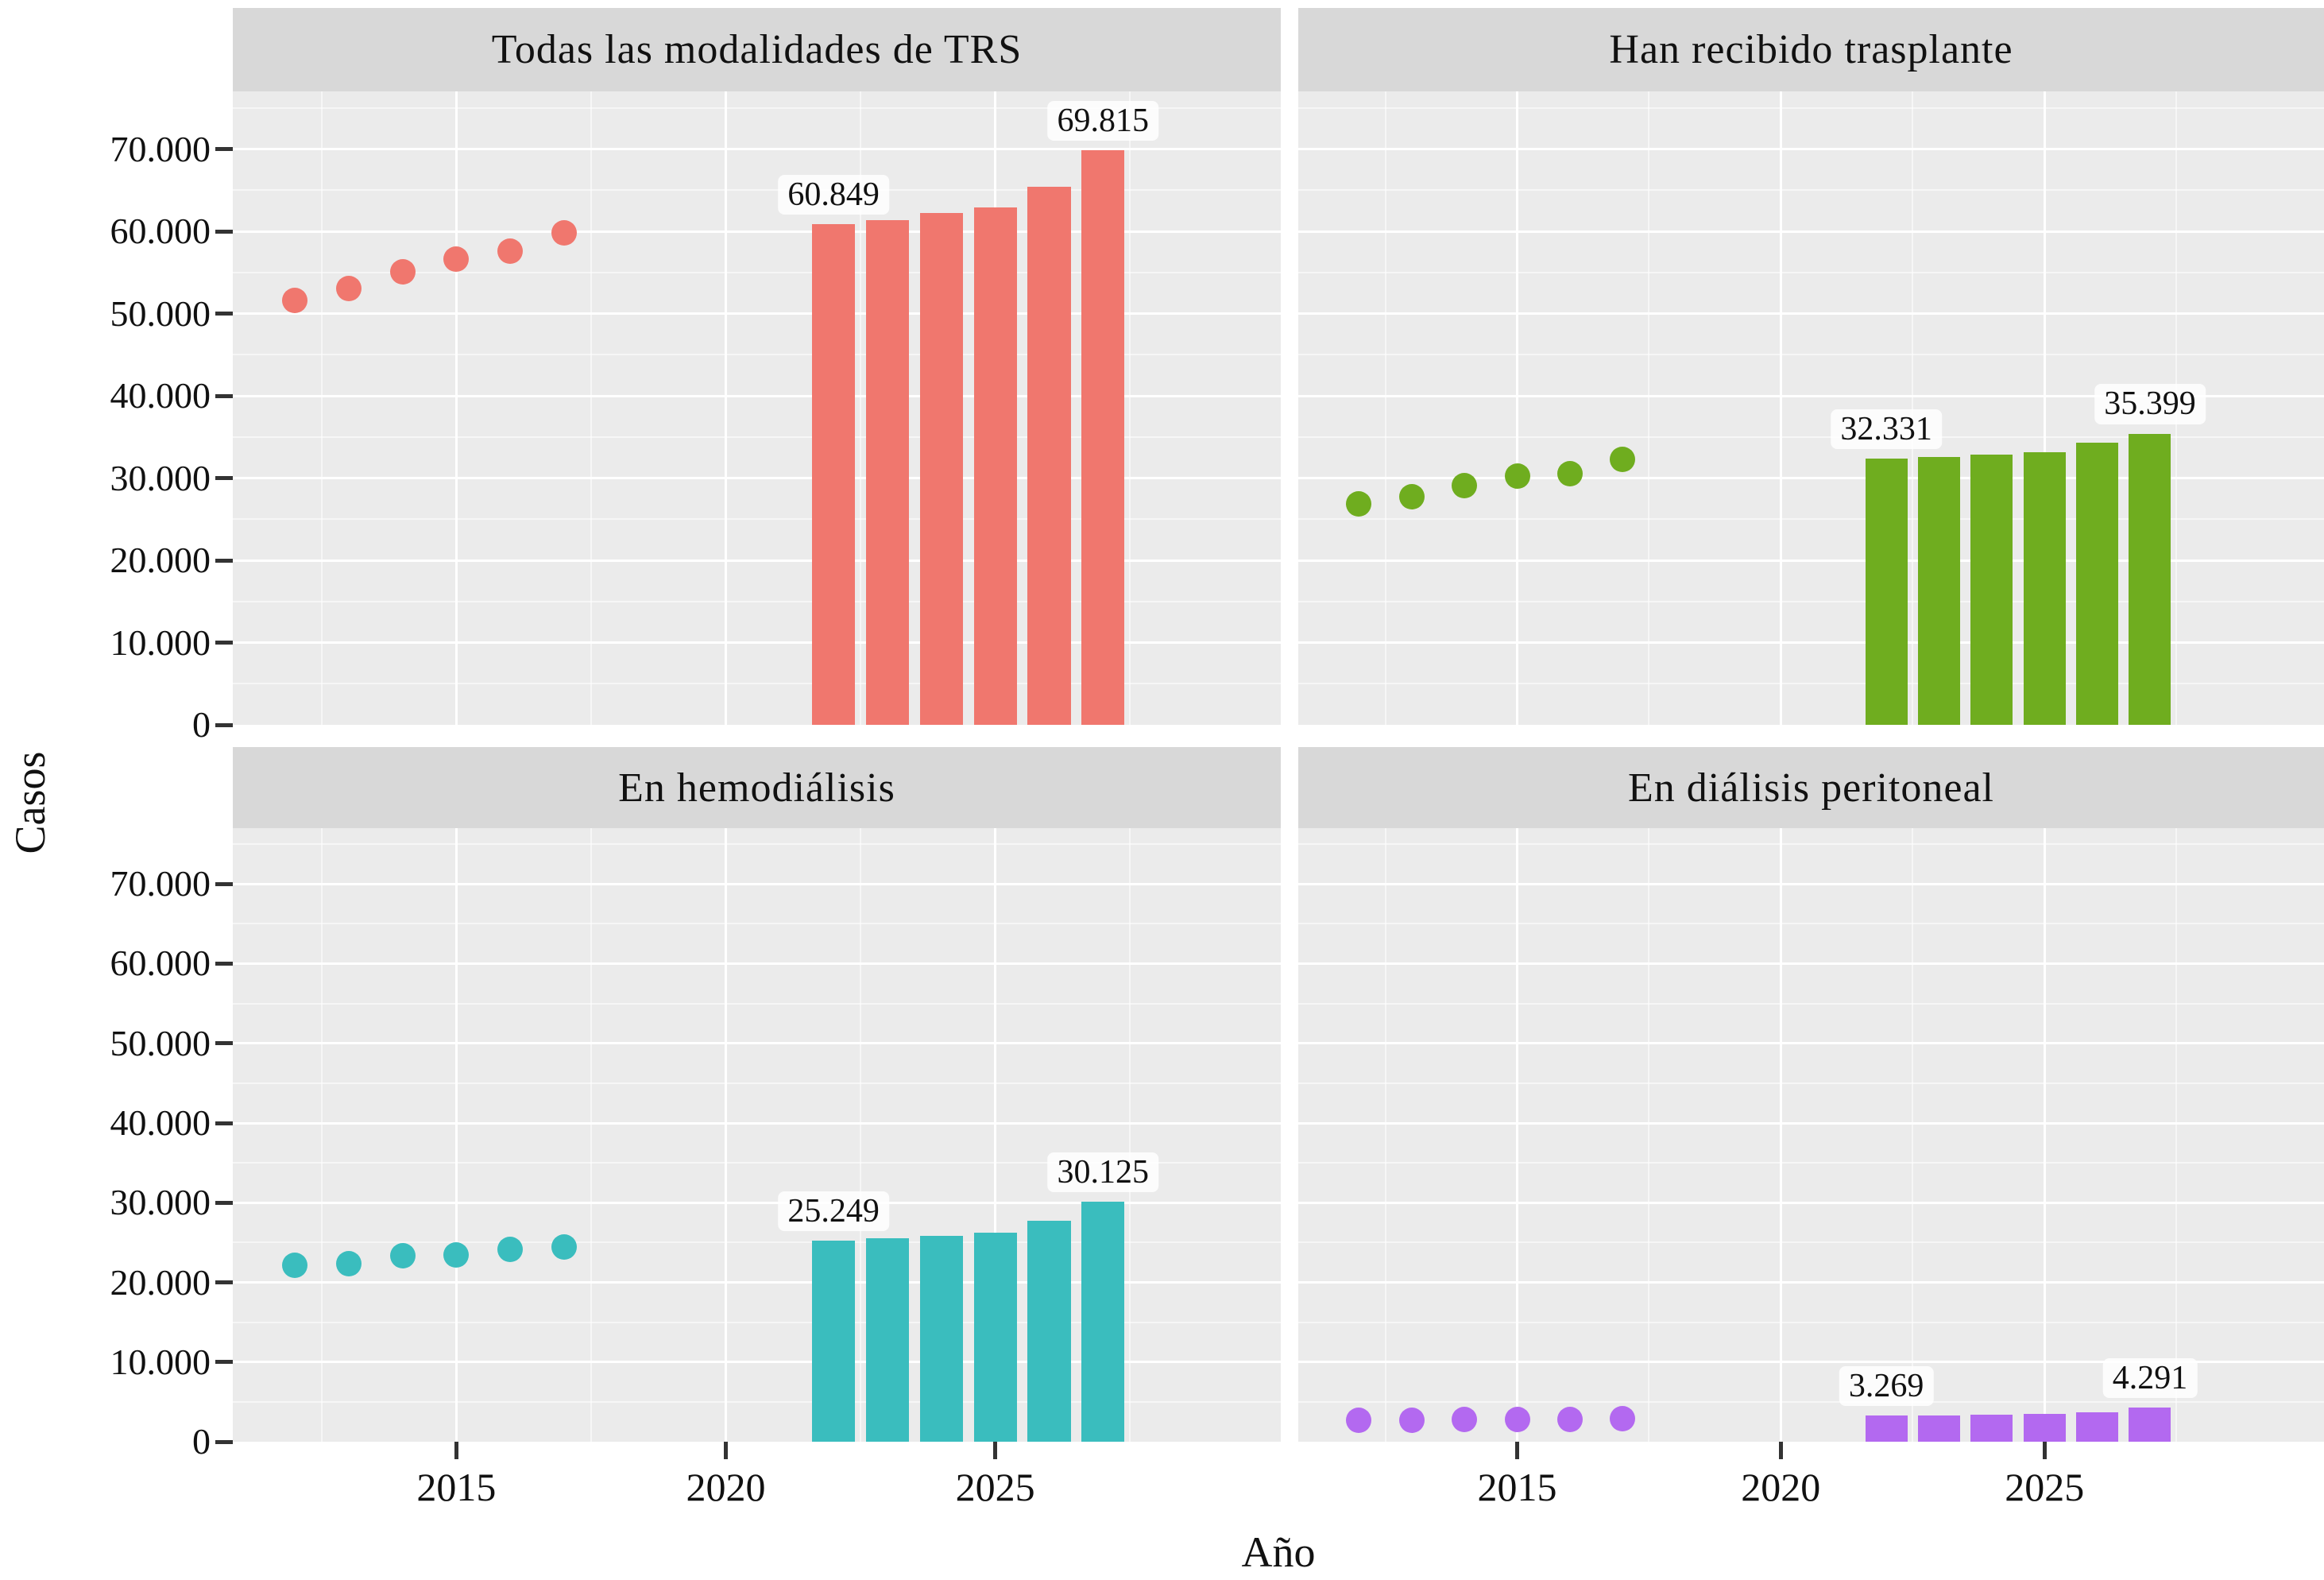 Image resolution: width=2324 pixels, height=1580 pixels. What do you see at coordinates (833, 1211) in the screenshot?
I see `bar-value-label: 25.249` at bounding box center [833, 1211].